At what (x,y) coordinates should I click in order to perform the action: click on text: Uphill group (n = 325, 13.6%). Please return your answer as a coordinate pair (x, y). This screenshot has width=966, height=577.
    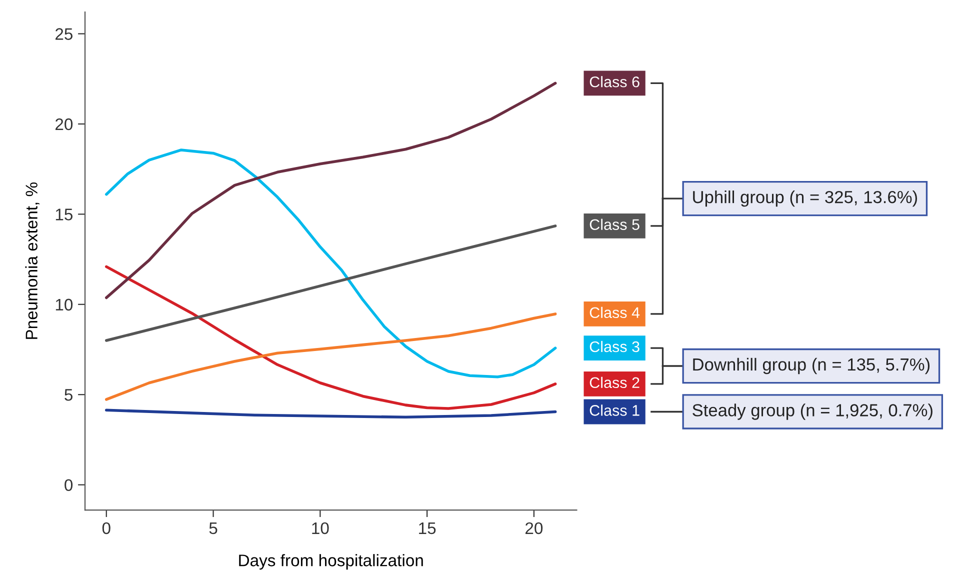
    Looking at the image, I should click on (805, 198).